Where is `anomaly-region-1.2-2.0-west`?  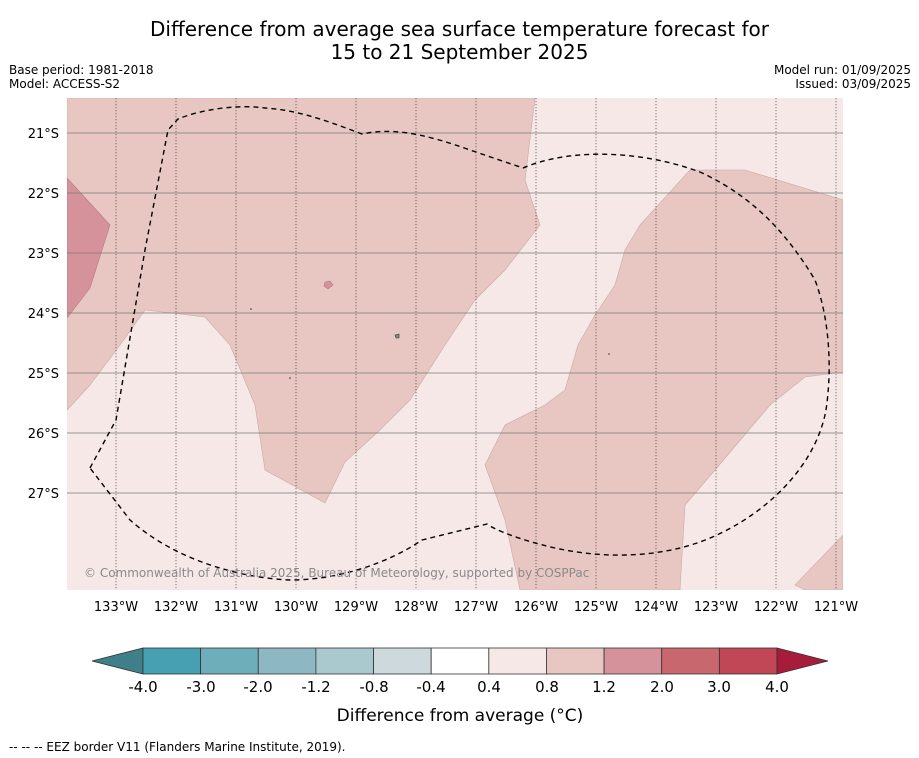
anomaly-region-1.2-2.0-west is located at coordinates (89, 248).